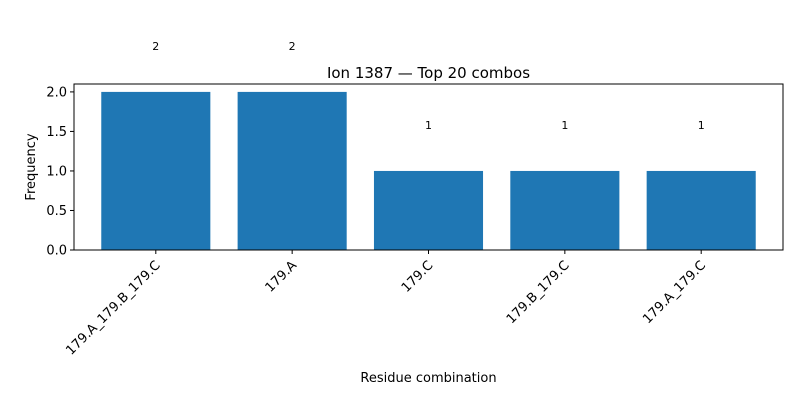 The image size is (800, 400). I want to click on y-tick-label-1: 0.5, so click(56, 211).